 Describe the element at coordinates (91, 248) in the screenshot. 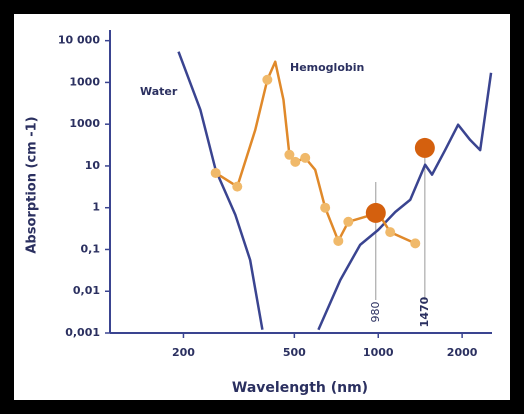

I see `y-tick-label: 0,1` at that location.